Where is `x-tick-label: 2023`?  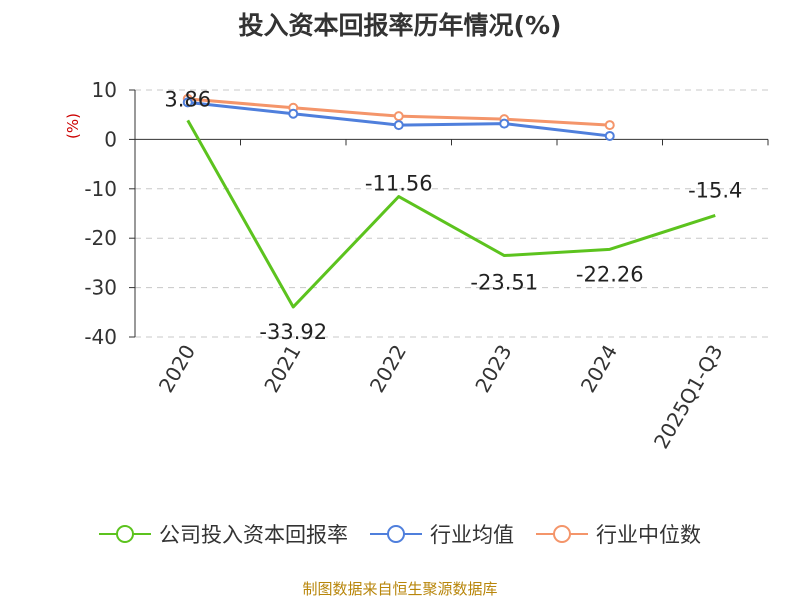
x-tick-label: 2023 is located at coordinates (493, 369).